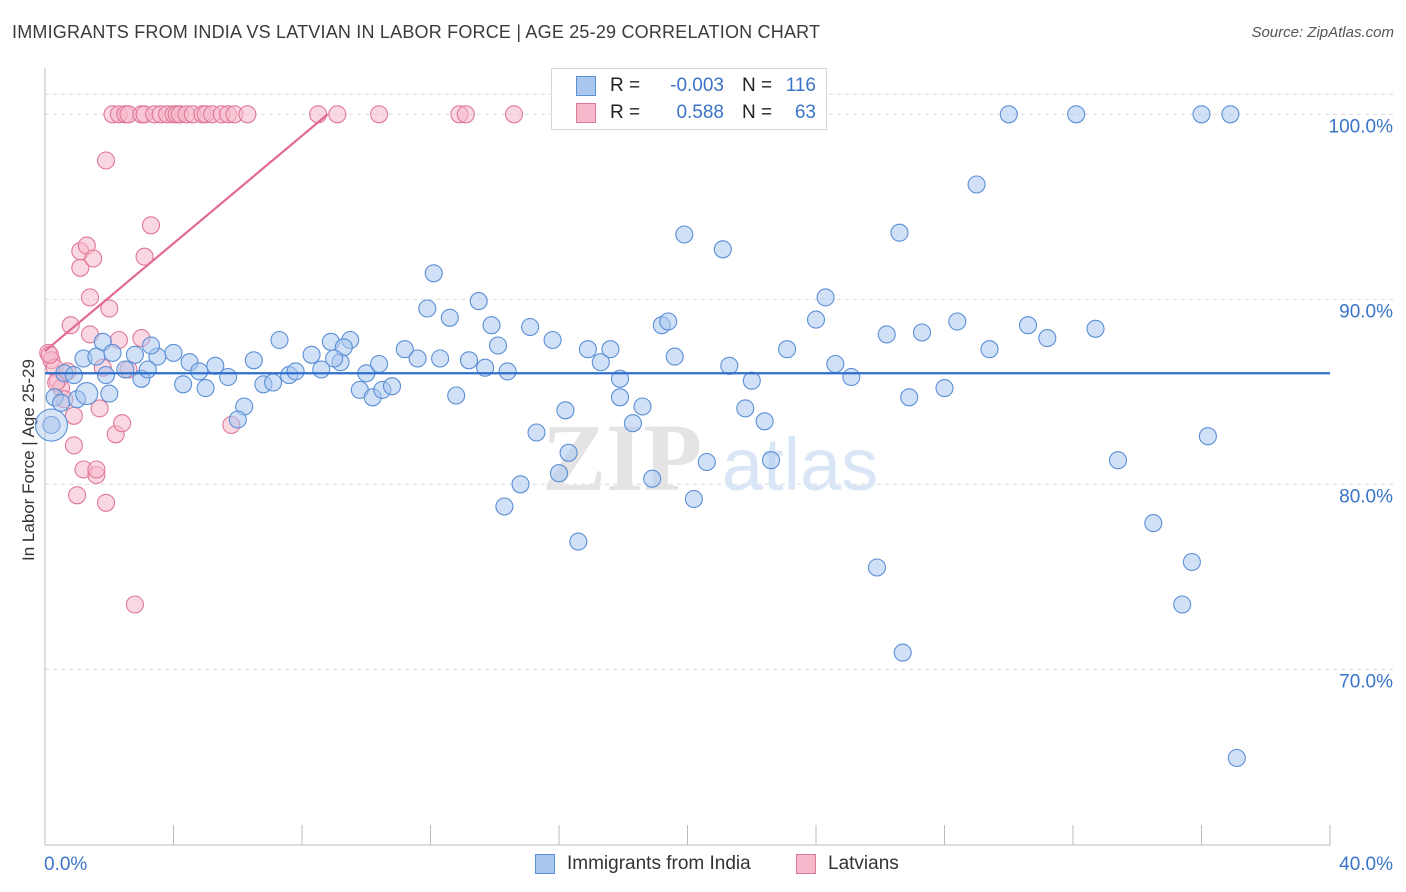 This screenshot has width=1406, height=892. I want to click on legend-row-latvians: R = 0.588 N = 63, so click(696, 113).